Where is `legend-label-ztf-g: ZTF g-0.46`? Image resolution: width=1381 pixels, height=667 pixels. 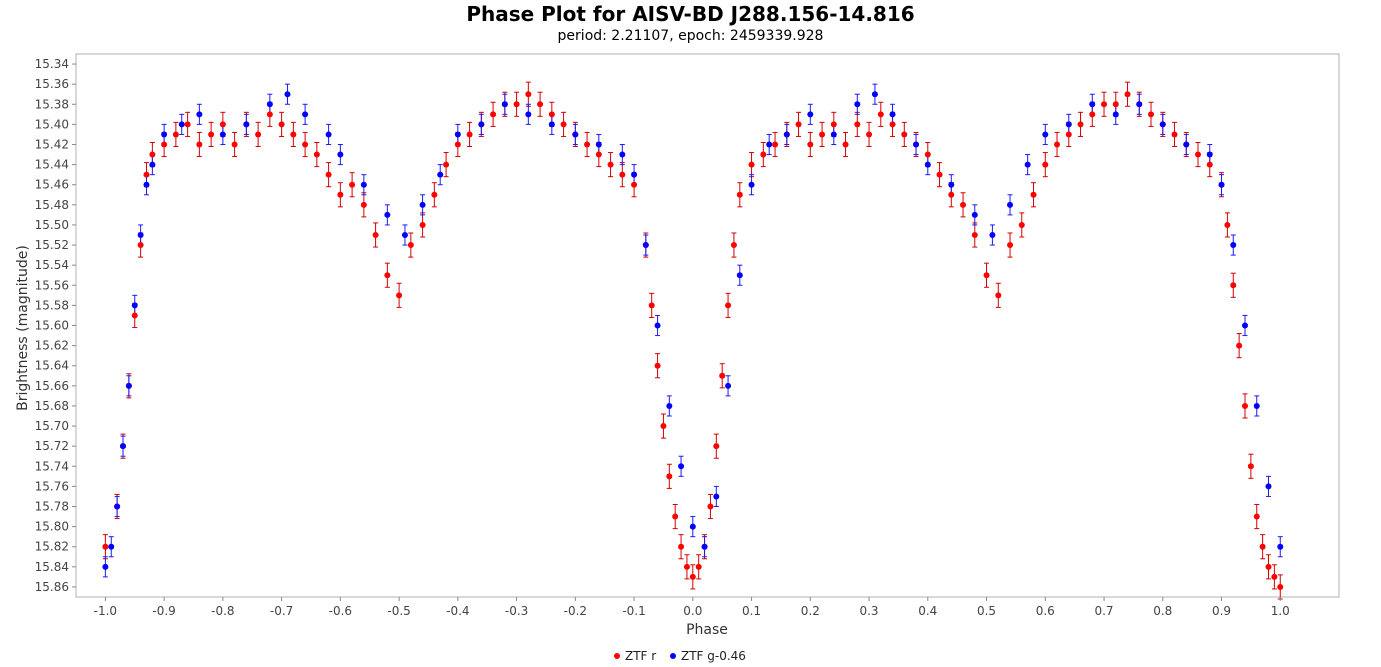 legend-label-ztf-g: ZTF g-0.46 is located at coordinates (713, 656).